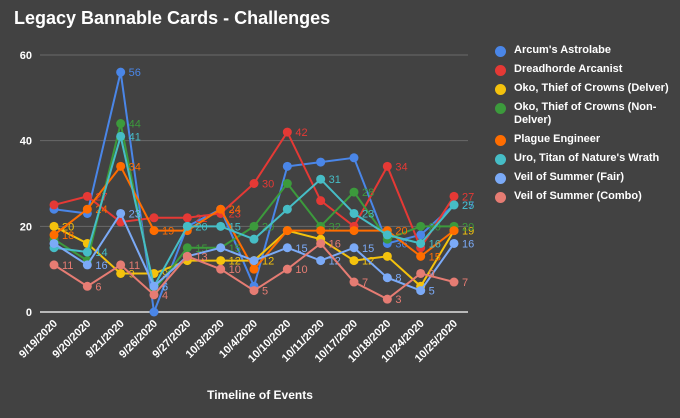 The image size is (680, 418). I want to click on legend-label: Dreadhorde Arcanist, so click(568, 69).